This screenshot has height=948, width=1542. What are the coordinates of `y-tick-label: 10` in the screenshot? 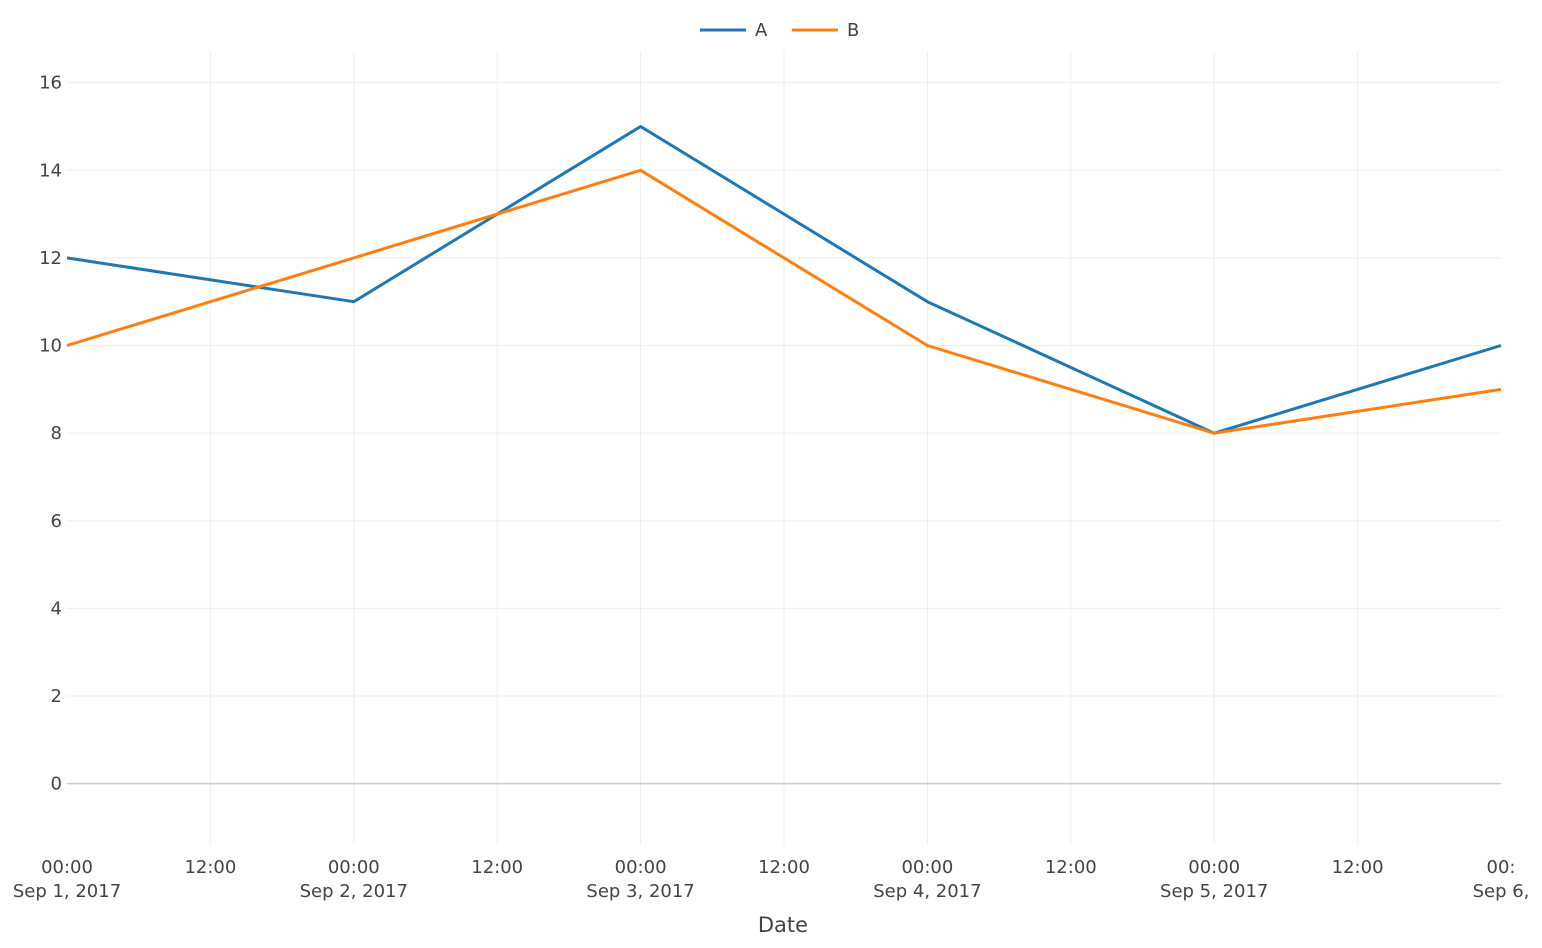 It's located at (50, 346).